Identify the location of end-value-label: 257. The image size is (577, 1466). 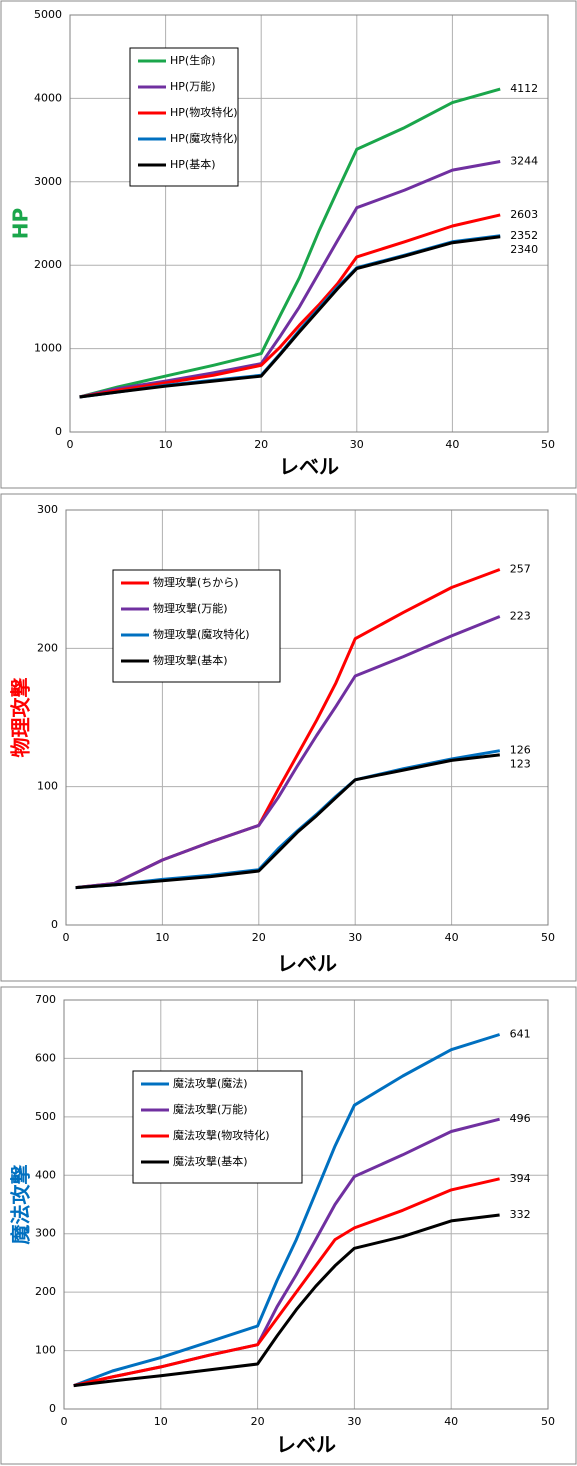
(520, 568).